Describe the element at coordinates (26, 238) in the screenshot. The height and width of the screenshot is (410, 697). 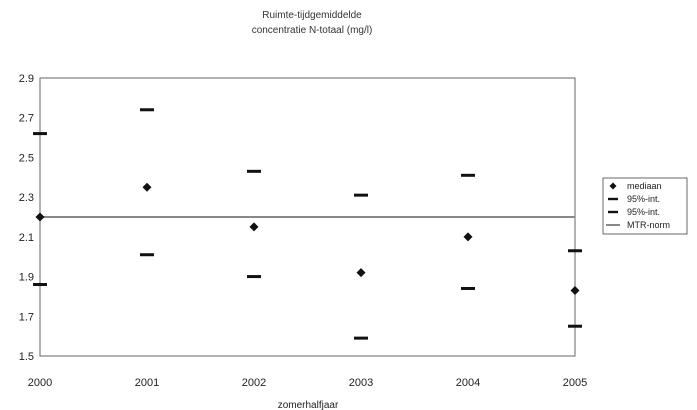
I see `y-tick-label: 2.1` at that location.